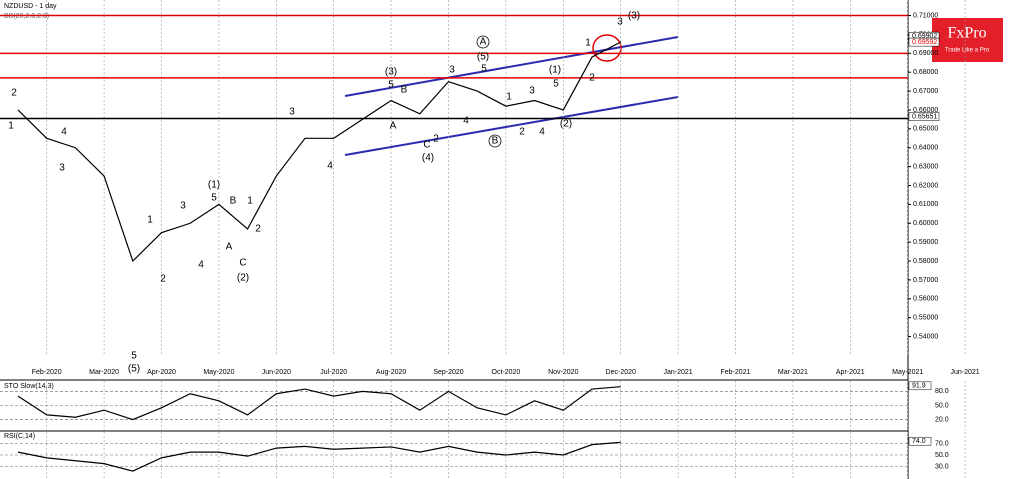 The width and height of the screenshot is (1024, 479). I want to click on y-tick-label: 70.0, so click(942, 443).